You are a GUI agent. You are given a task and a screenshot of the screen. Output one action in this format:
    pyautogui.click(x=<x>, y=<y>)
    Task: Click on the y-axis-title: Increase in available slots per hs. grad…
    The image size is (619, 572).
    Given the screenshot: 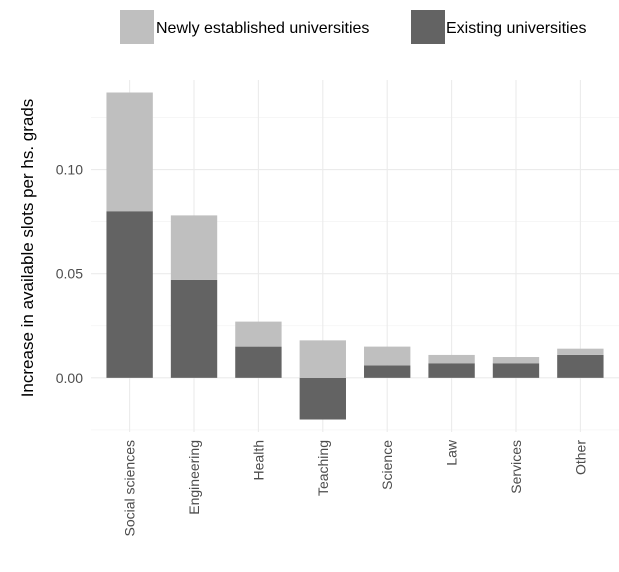 What is the action you would take?
    pyautogui.click(x=27, y=248)
    